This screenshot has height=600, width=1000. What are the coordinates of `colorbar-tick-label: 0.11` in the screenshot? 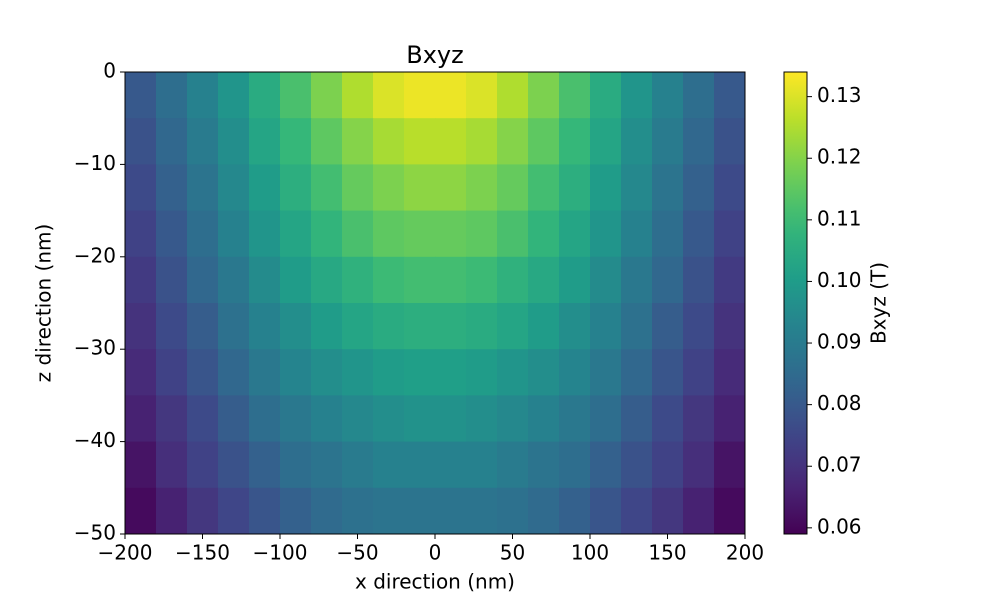 It's located at (839, 218).